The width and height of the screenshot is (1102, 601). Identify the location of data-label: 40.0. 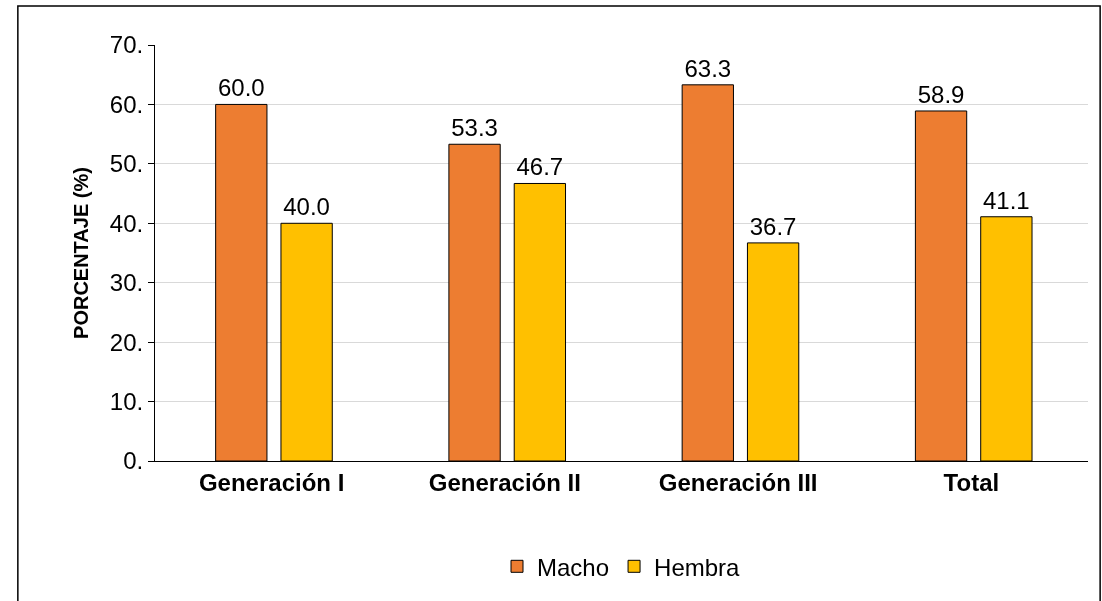
(306, 207).